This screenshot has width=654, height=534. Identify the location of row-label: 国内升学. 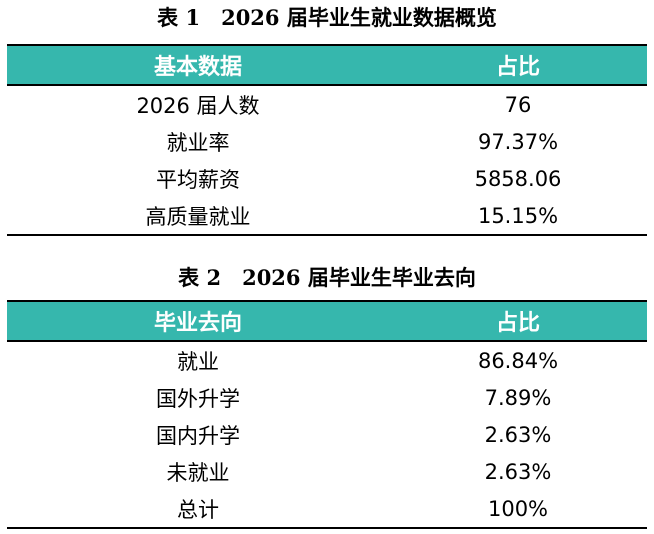
(198, 435).